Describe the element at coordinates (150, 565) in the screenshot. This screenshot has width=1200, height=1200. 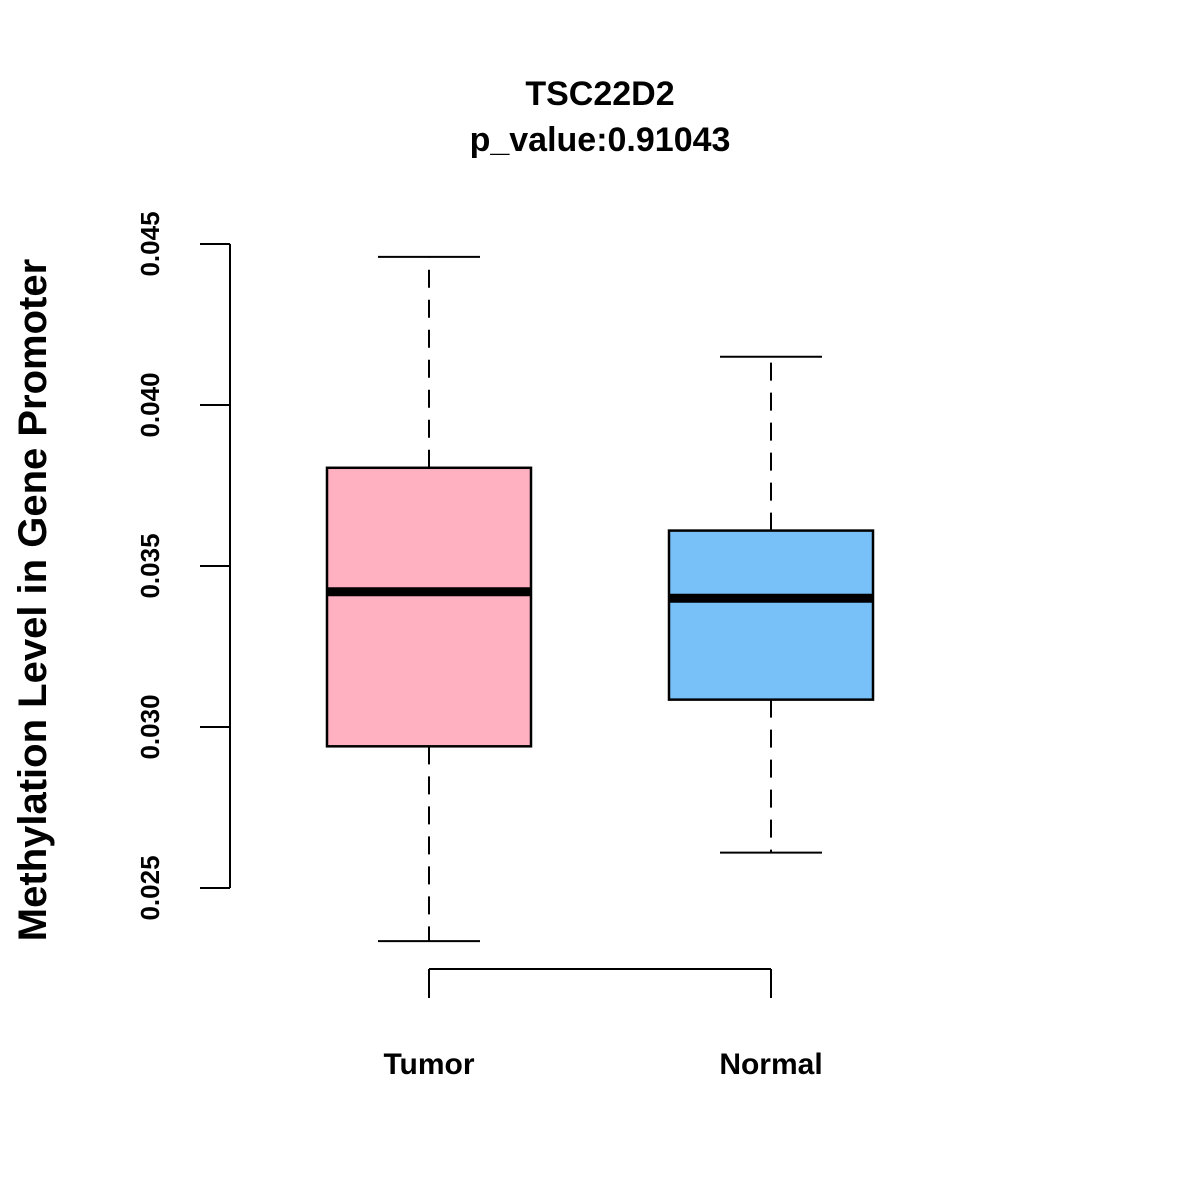
I see `y-tick-label: 0.035` at that location.